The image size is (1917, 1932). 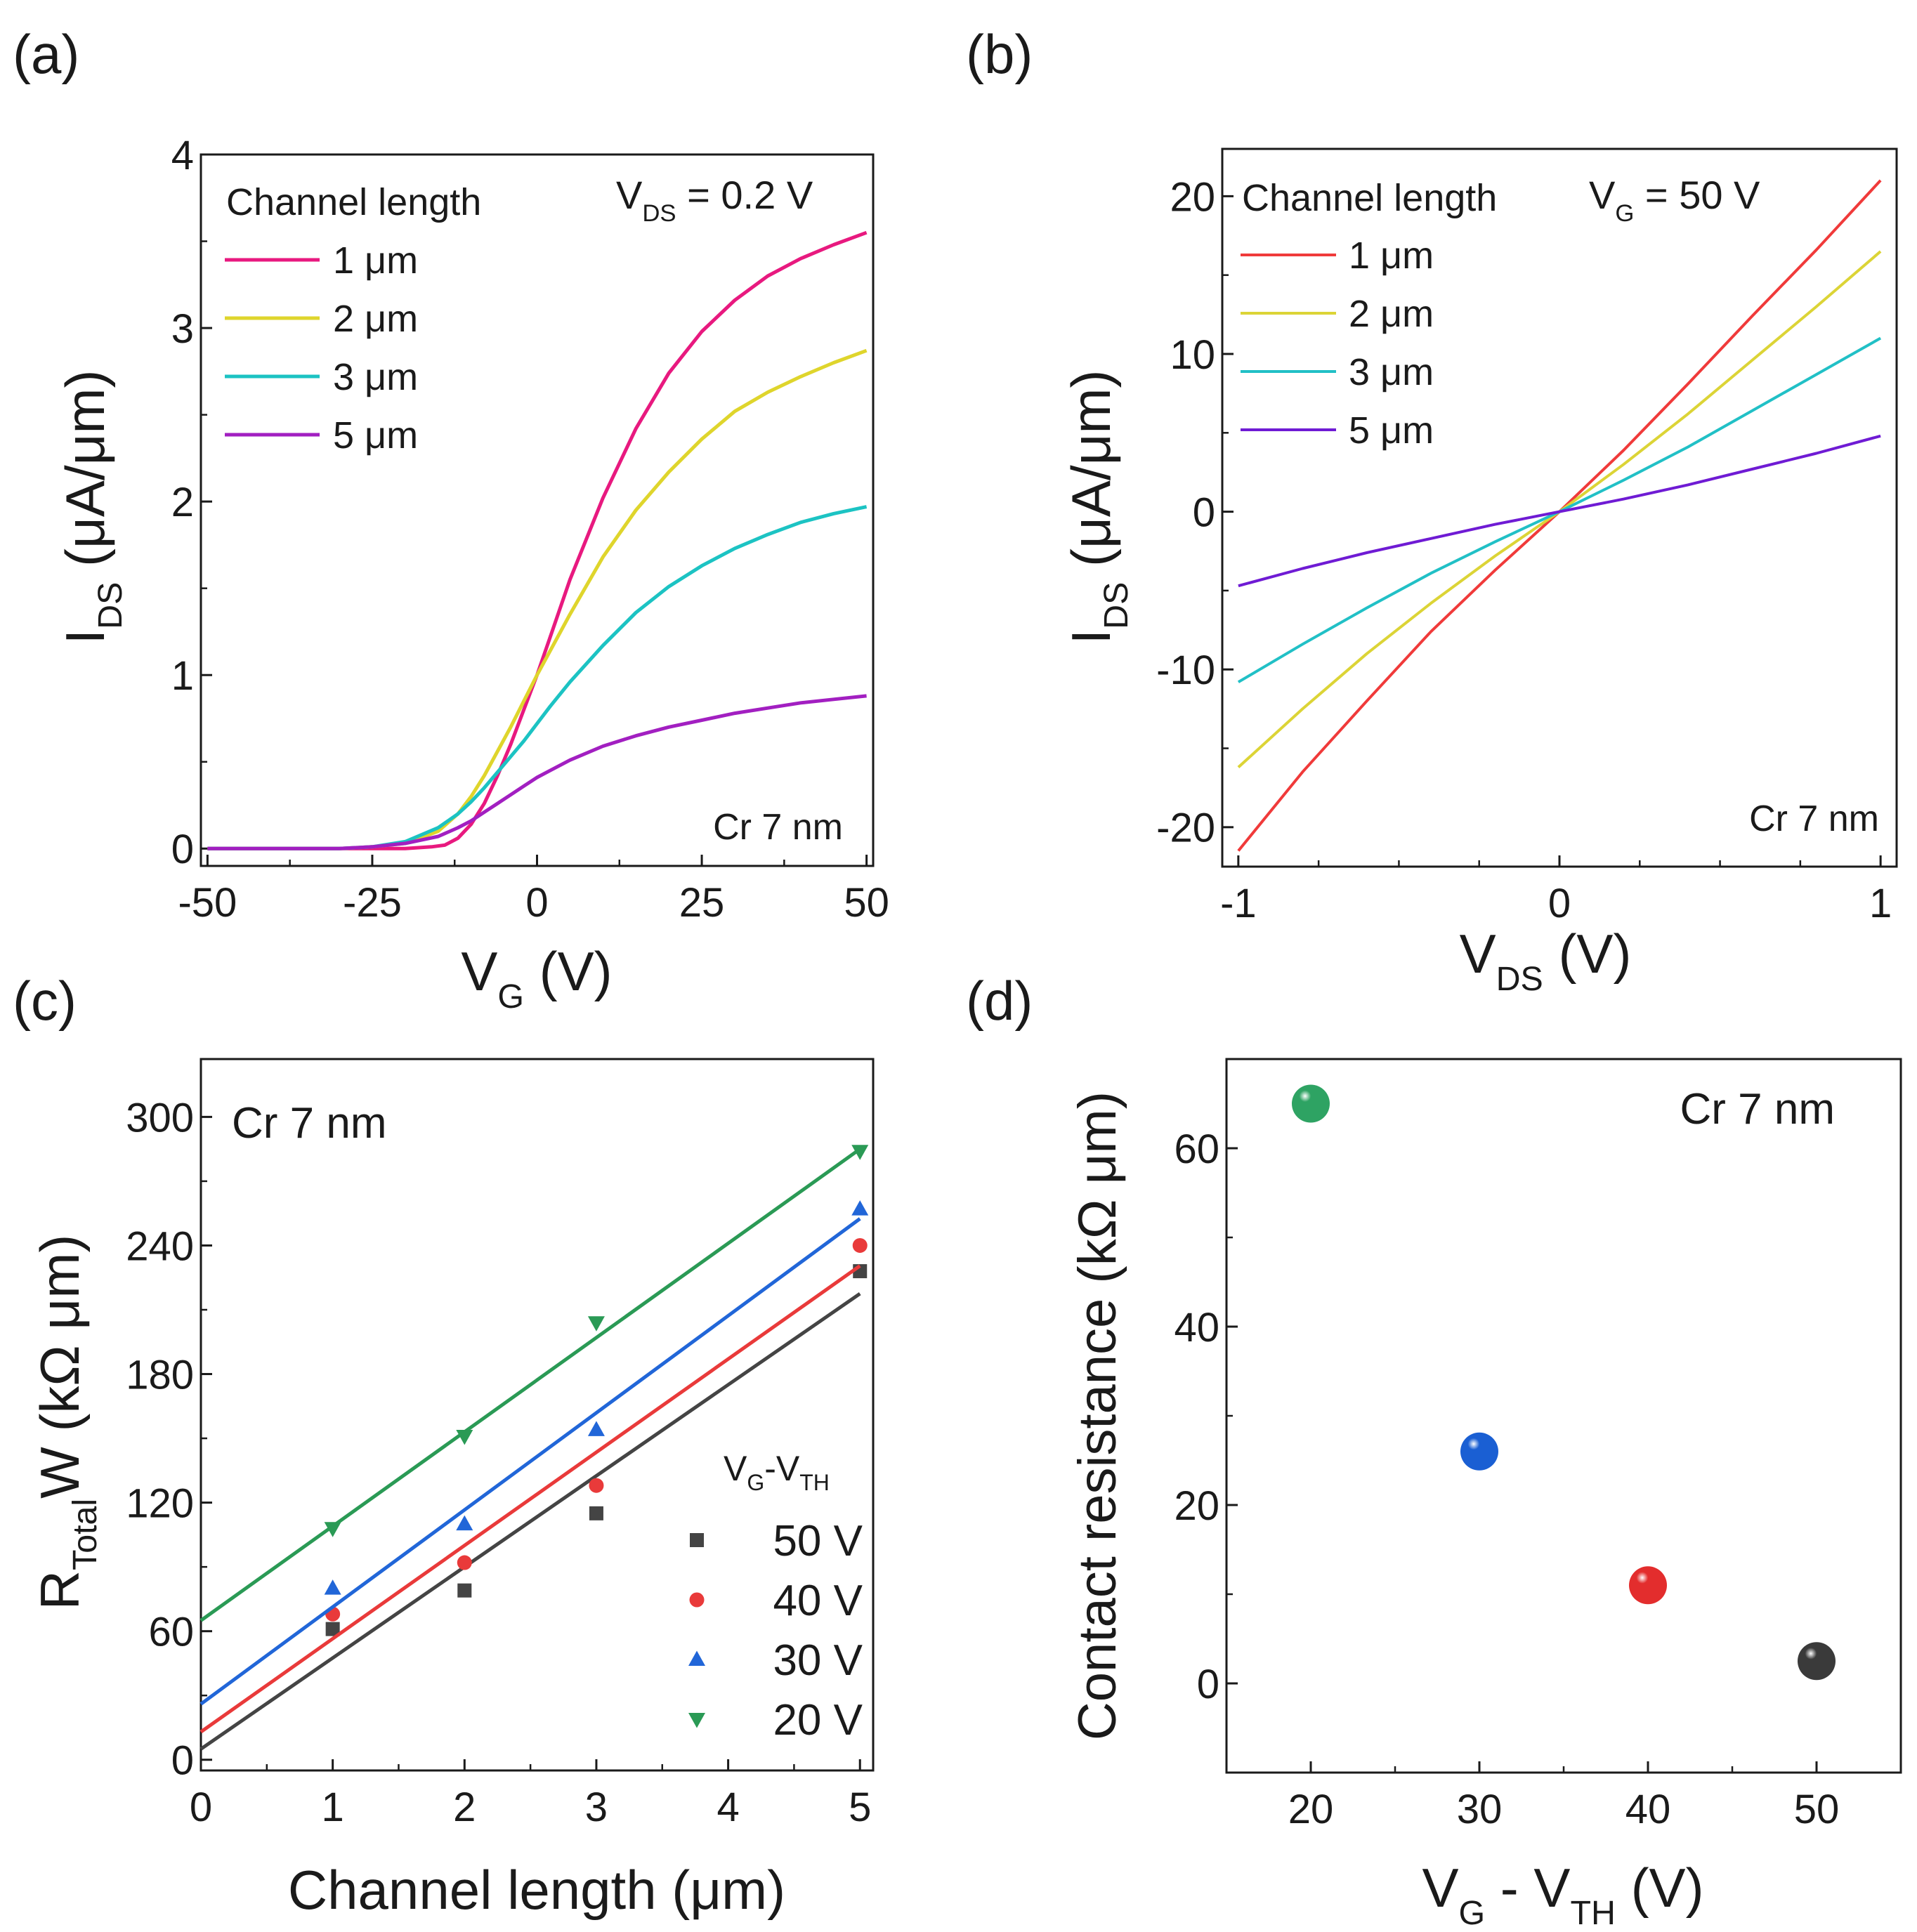 I want to click on fit-line, so click(x=530, y=1521).